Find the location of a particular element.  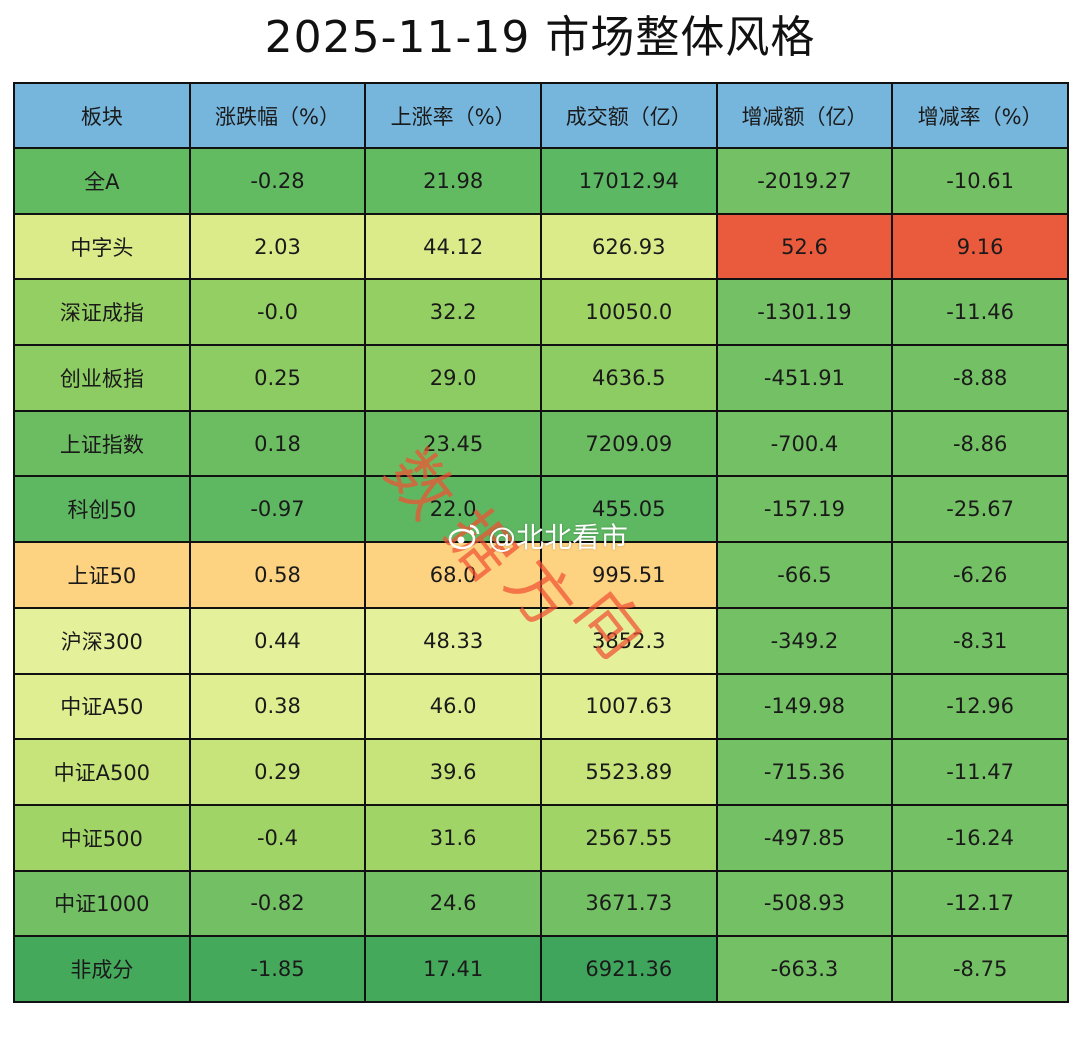

page-title: 2025-11-19 市场整体风格 is located at coordinates (540, 37).